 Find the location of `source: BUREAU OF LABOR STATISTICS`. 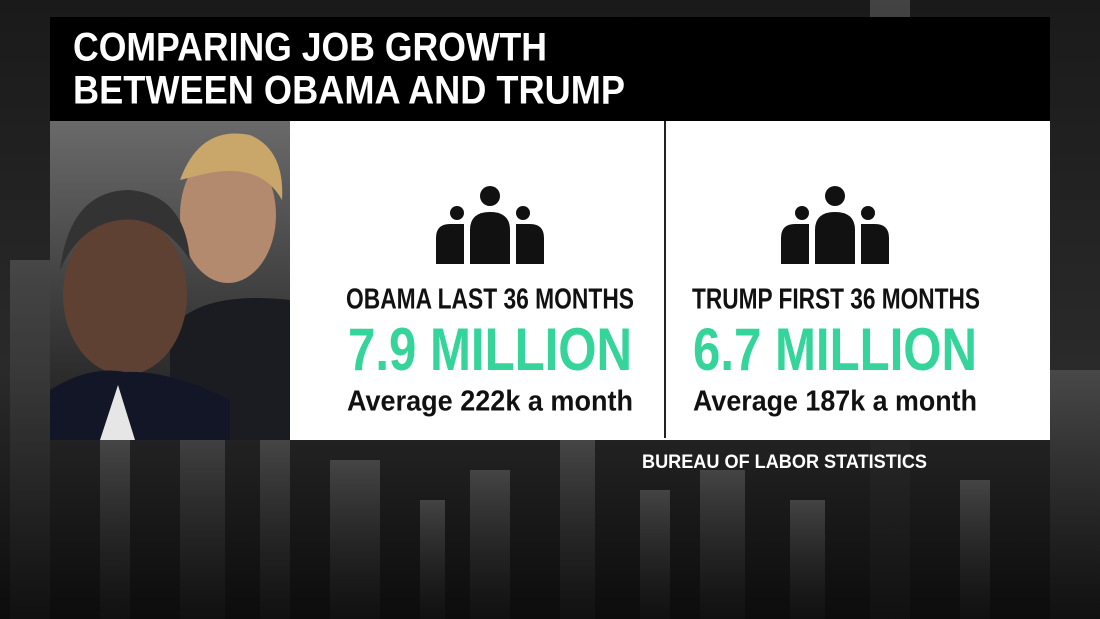

source: BUREAU OF LABOR STATISTICS is located at coordinates (784, 462).